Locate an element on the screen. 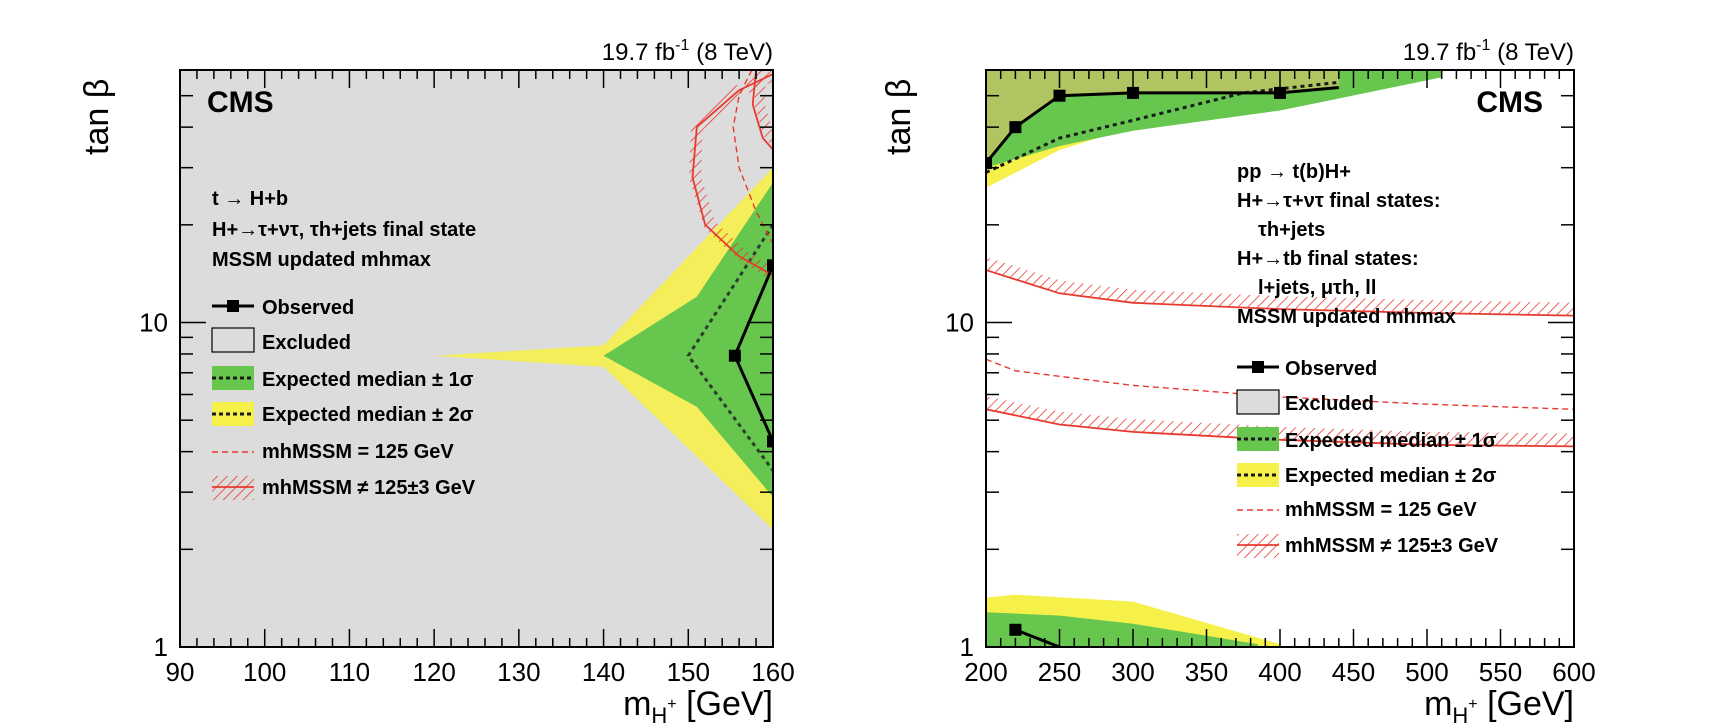  right-red-solid-lower is located at coordinates (1280, 428).